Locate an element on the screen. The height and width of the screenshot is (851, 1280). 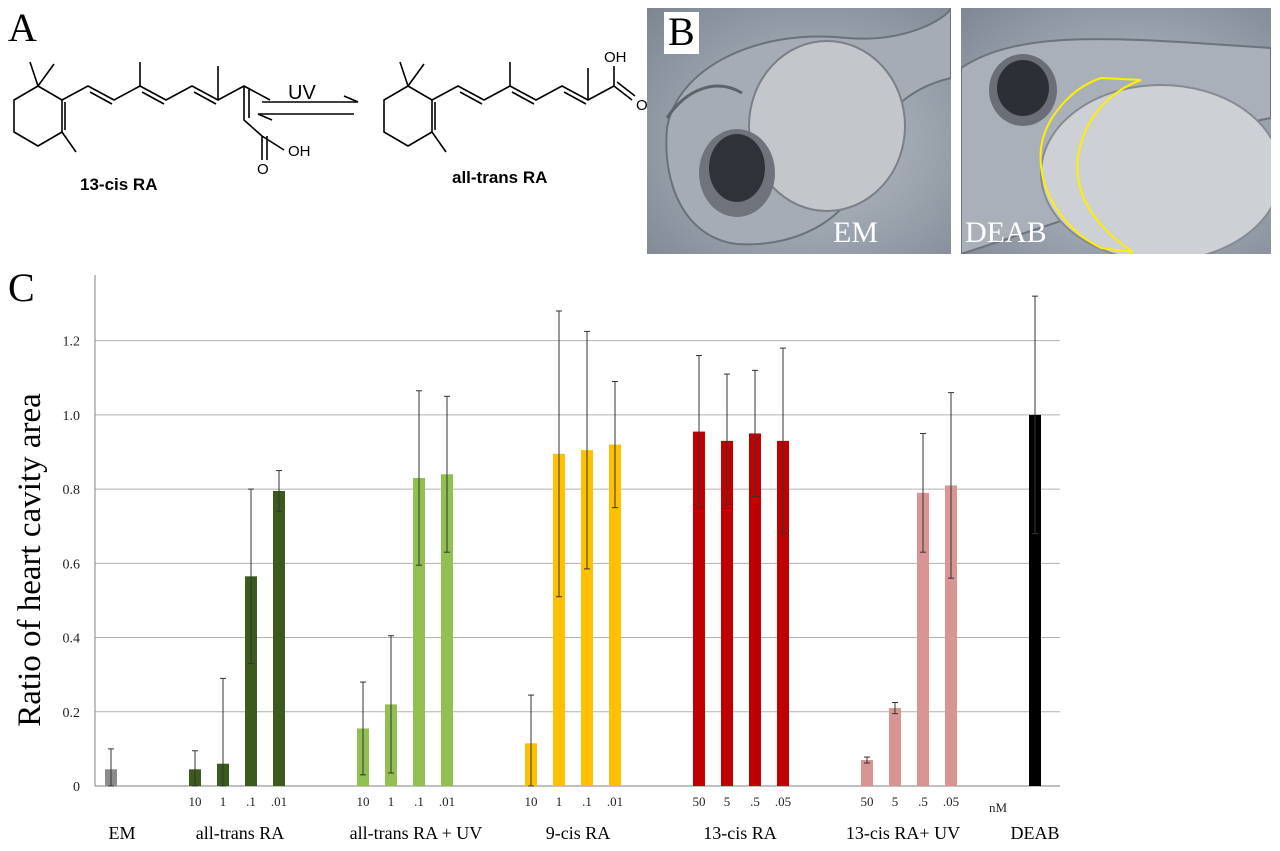
molecule-name-right: all-trans RA is located at coordinates (500, 177).